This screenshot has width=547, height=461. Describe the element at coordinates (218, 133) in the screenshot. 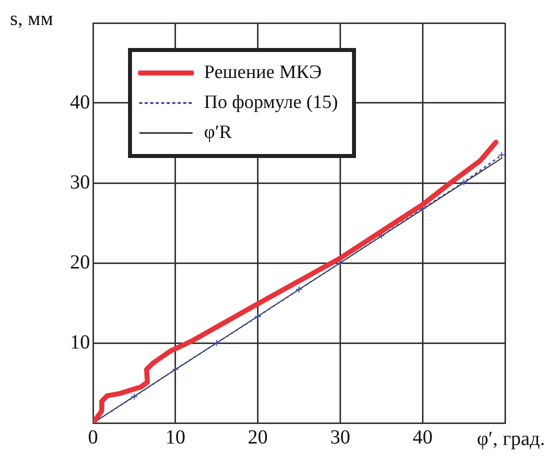

I see `legend-label: φ′R` at that location.